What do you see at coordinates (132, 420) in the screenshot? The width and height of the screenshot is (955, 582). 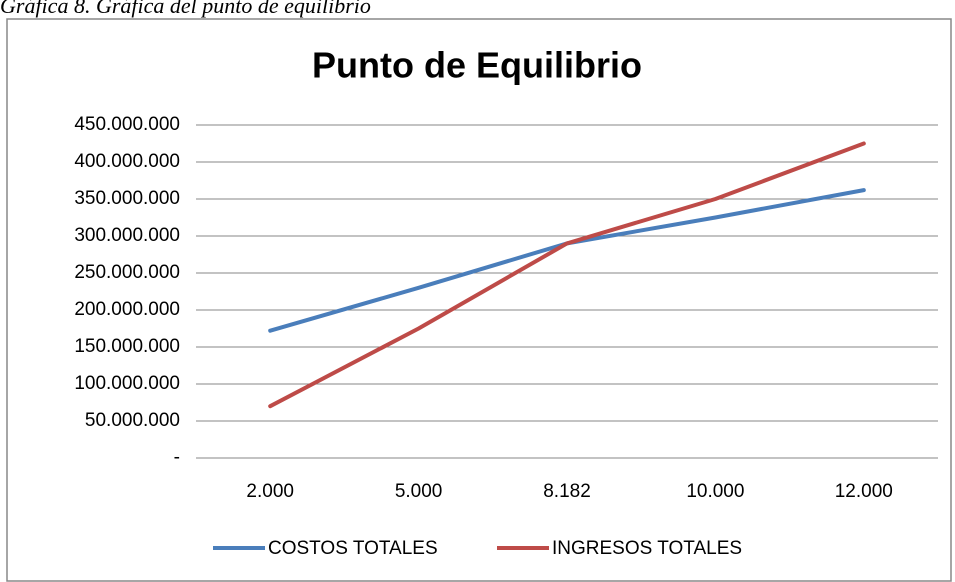 I see `y-tick-label: 50.000.000` at bounding box center [132, 420].